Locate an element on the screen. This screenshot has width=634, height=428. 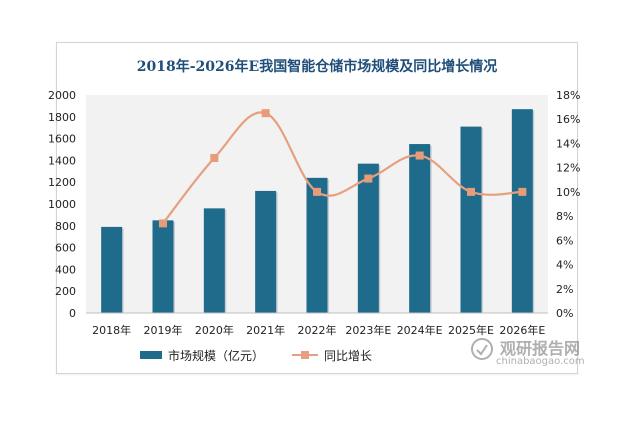
left-axis-tick-label: 0 is located at coordinates (72, 313).